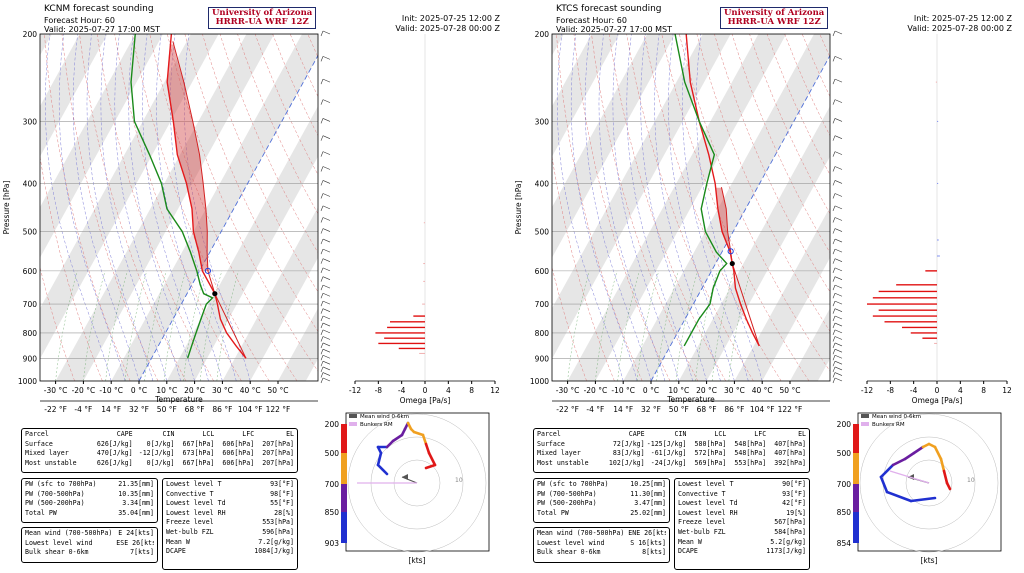 The height and width of the screenshot is (573, 1024). Describe the element at coordinates (788, 541) in the screenshot. I see `cell: 5.2[g/kg]` at that location.